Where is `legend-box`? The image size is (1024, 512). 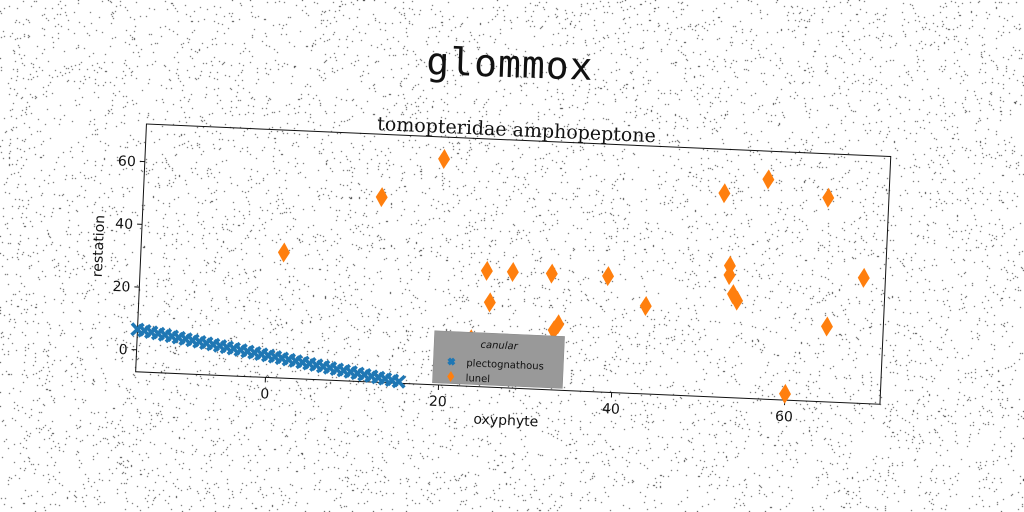 legend-box is located at coordinates (498, 359).